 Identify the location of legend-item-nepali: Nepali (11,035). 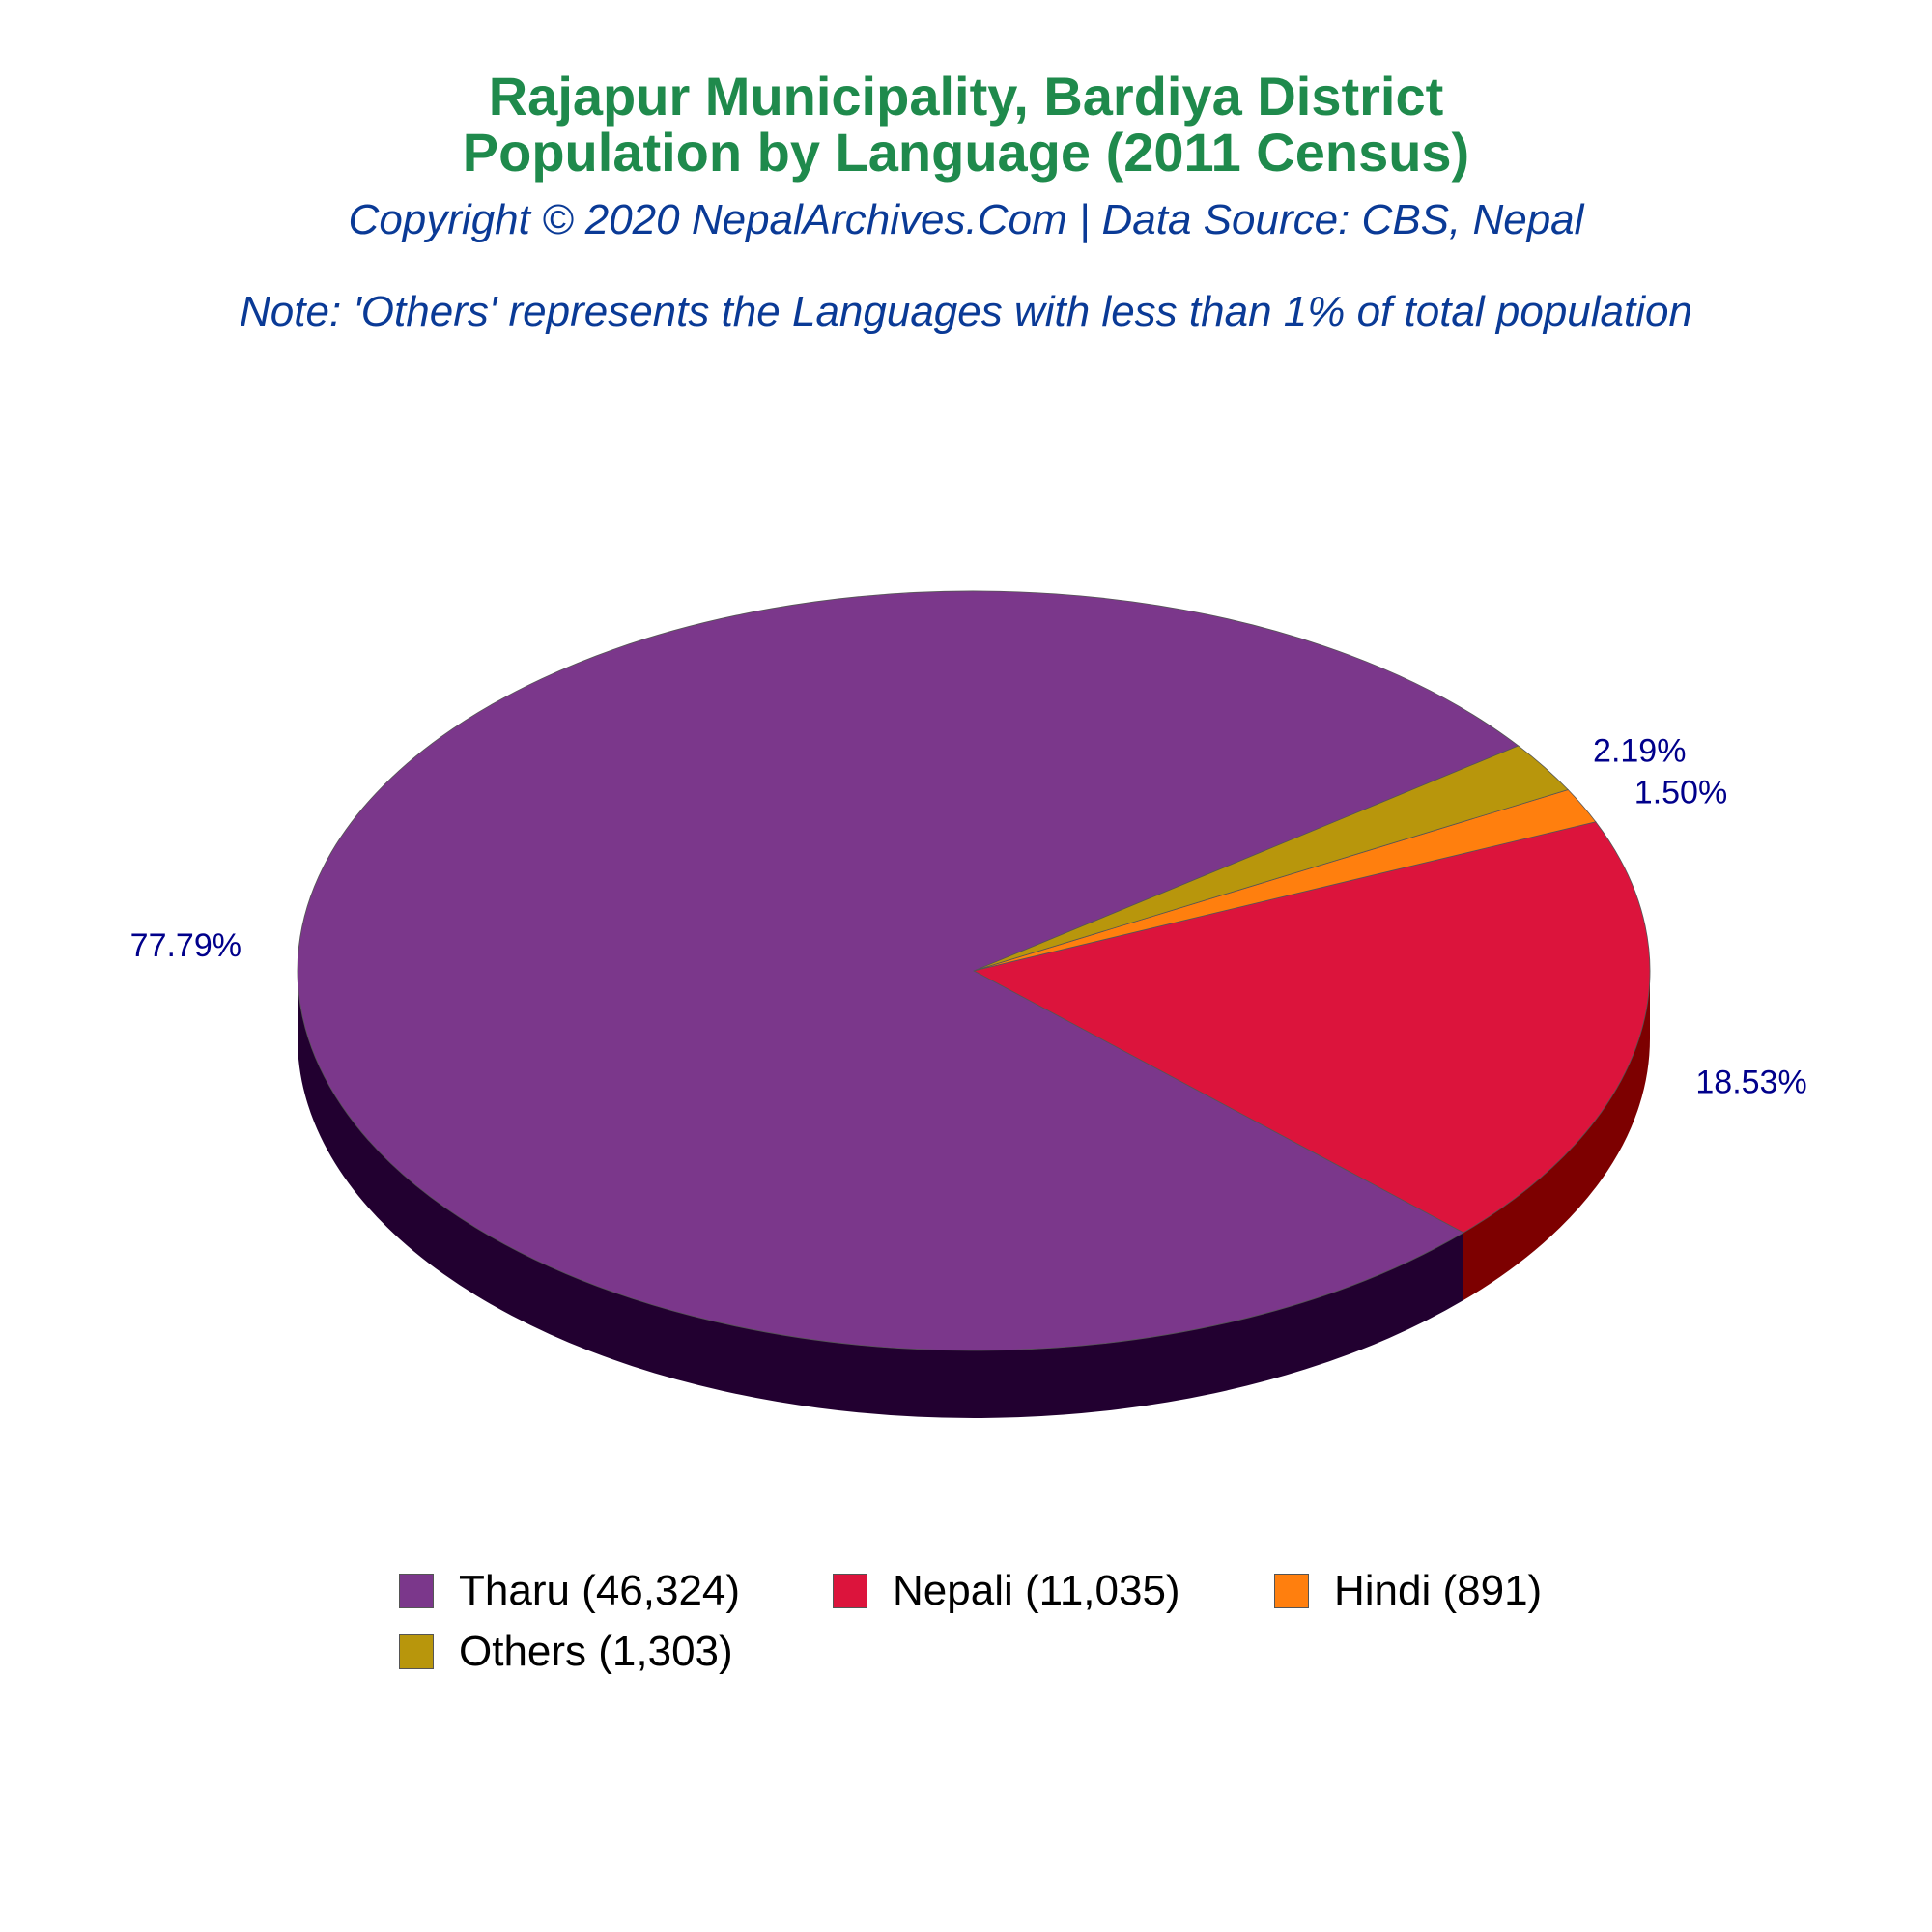
(1006, 1591).